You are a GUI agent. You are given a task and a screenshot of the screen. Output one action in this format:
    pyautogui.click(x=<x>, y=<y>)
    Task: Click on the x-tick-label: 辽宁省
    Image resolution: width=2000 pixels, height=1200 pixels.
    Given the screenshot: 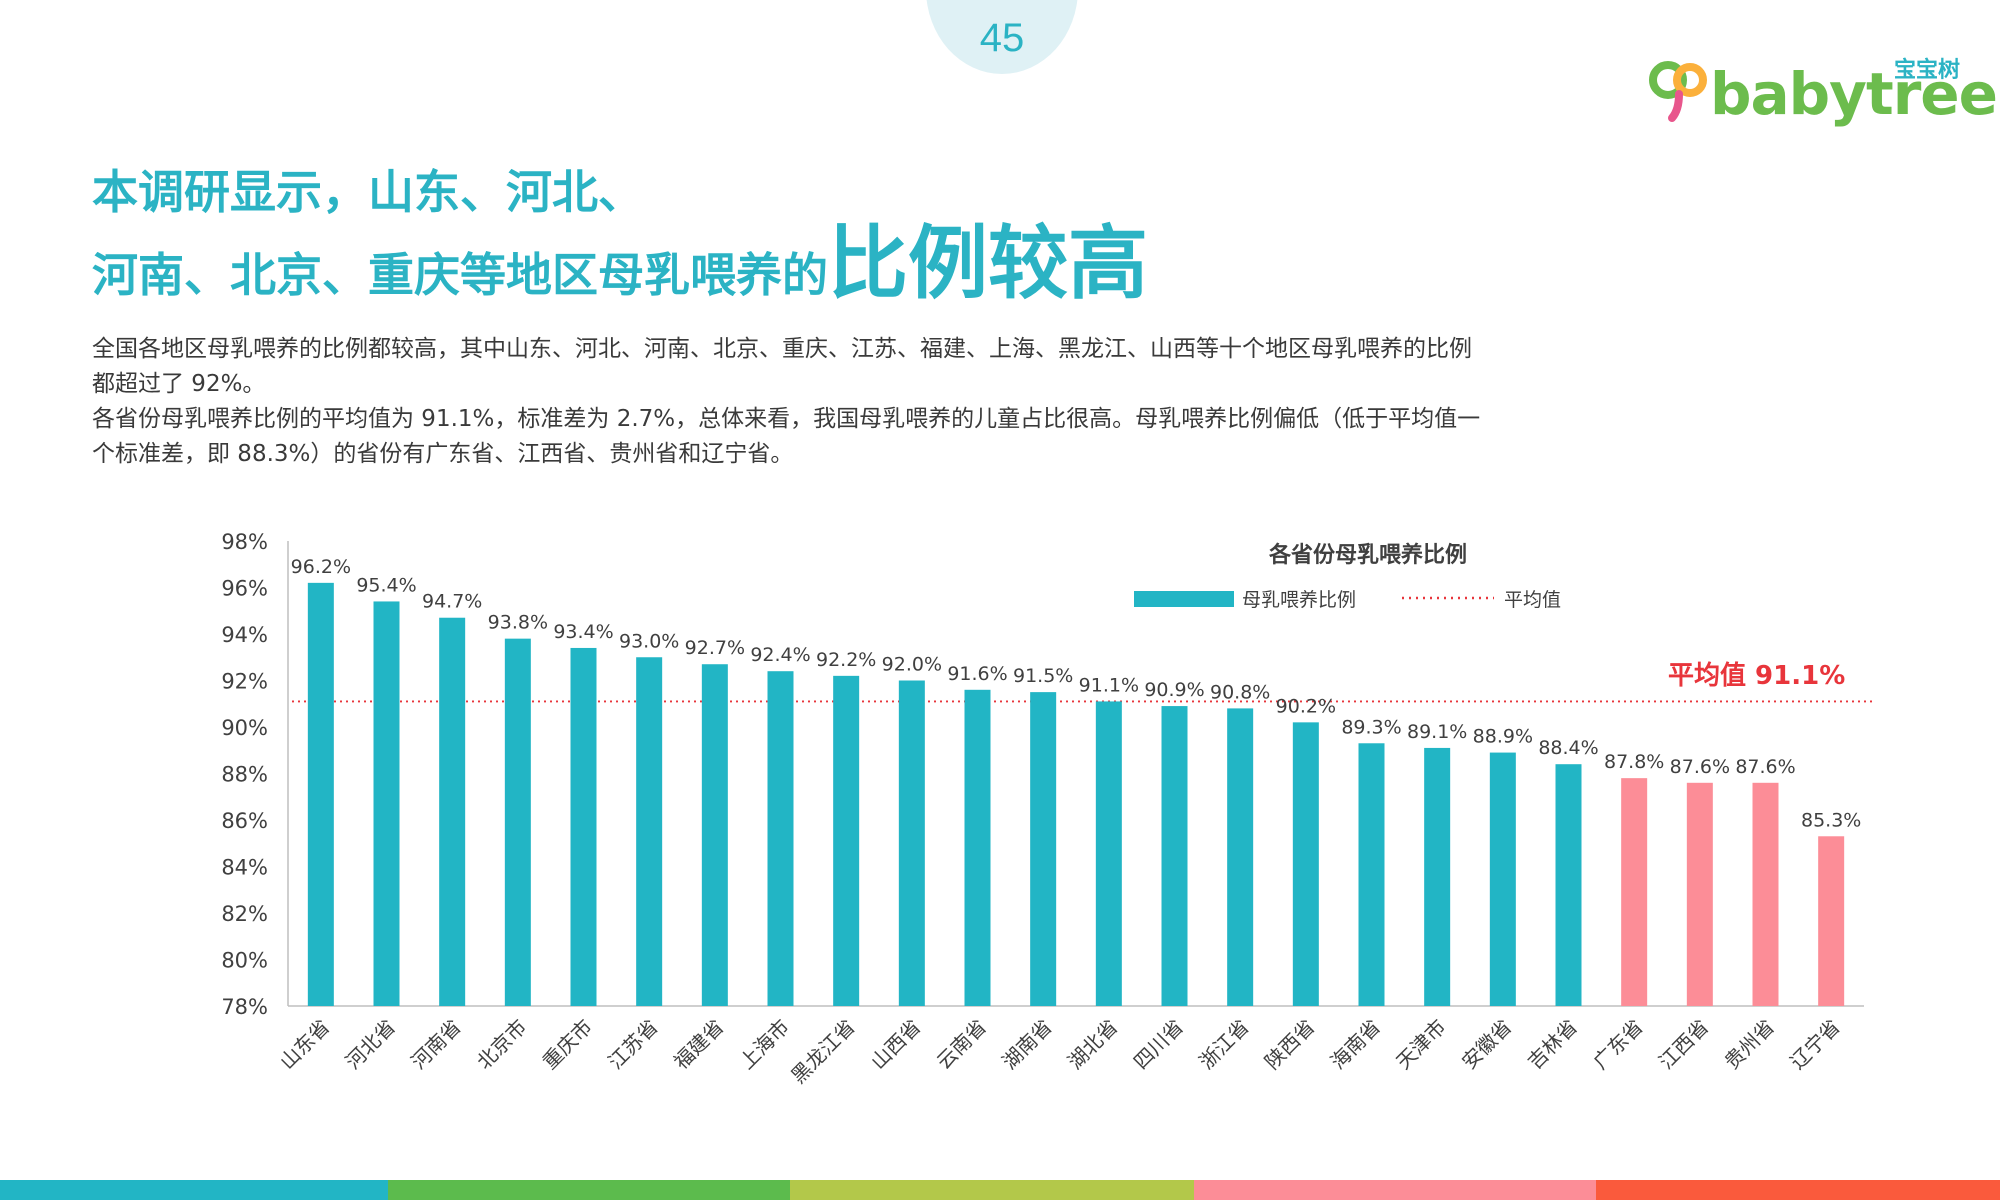 What is the action you would take?
    pyautogui.click(x=1814, y=1044)
    